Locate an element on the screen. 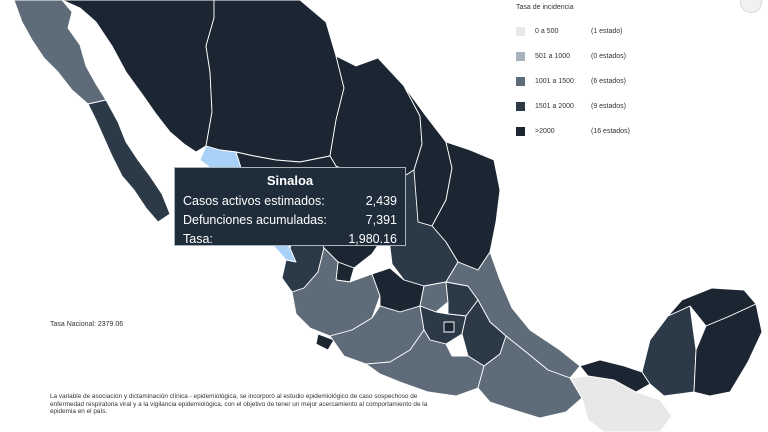 This screenshot has height=432, width=768. legend-title: Tasa de incidencia is located at coordinates (545, 7).